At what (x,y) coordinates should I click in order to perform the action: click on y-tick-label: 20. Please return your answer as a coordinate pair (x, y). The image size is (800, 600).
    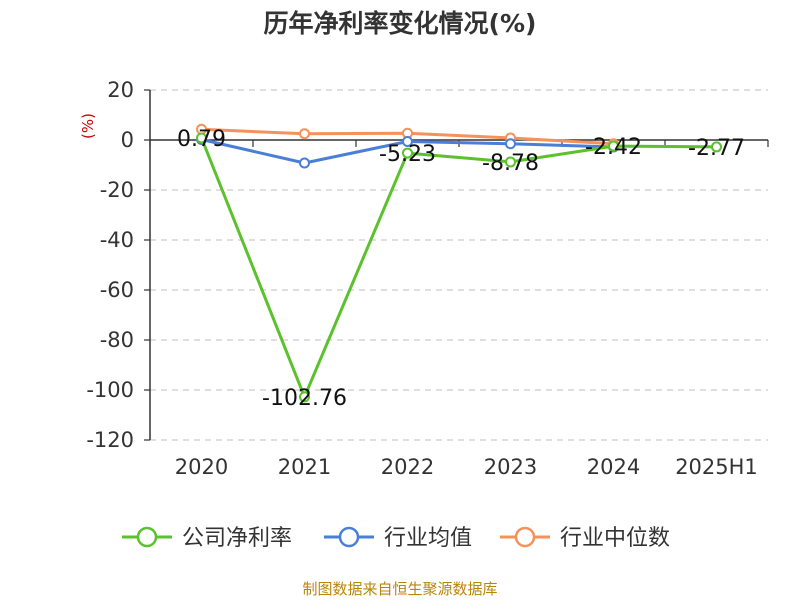
    Looking at the image, I should click on (120, 90).